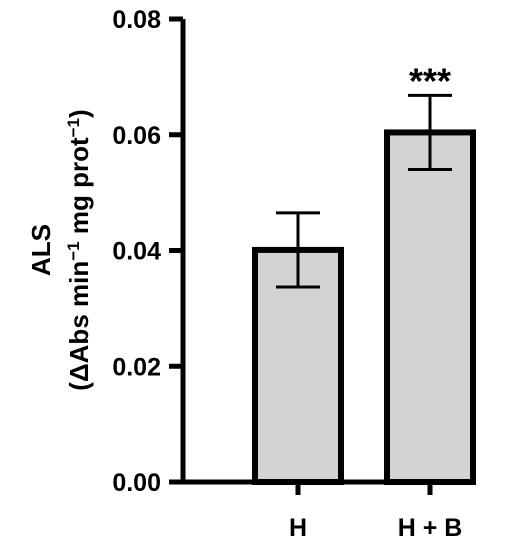  I want to click on significance-label: ***, so click(430, 80).